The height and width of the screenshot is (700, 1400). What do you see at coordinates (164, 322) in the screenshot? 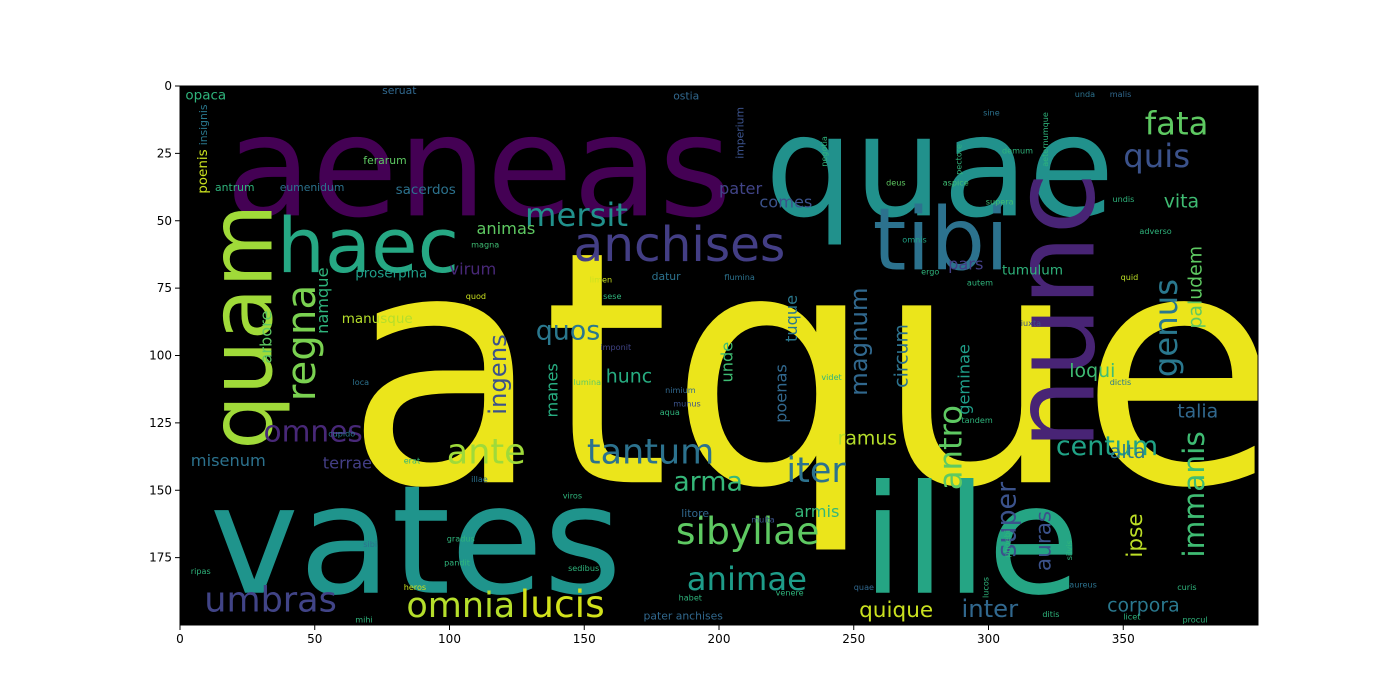
I see `y-axis: 0 25 50 75 100 125 150 175` at bounding box center [164, 322].